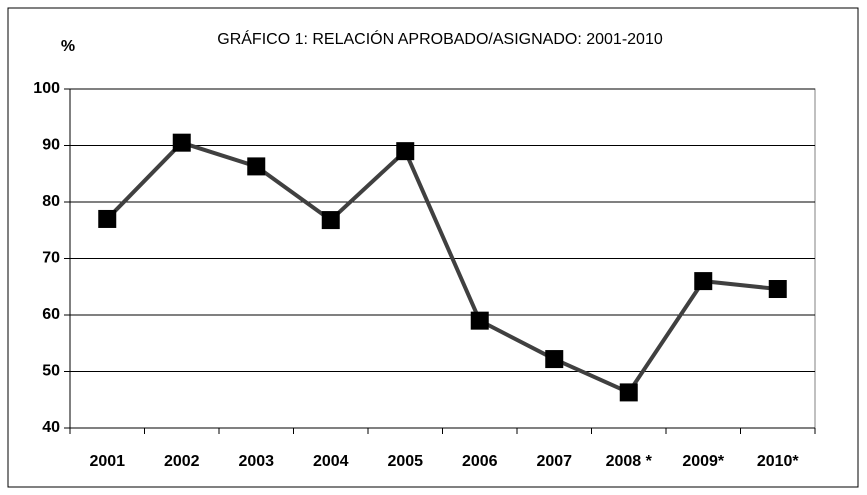 The width and height of the screenshot is (867, 495). What do you see at coordinates (182, 461) in the screenshot?
I see `x-tick-label: 2002` at bounding box center [182, 461].